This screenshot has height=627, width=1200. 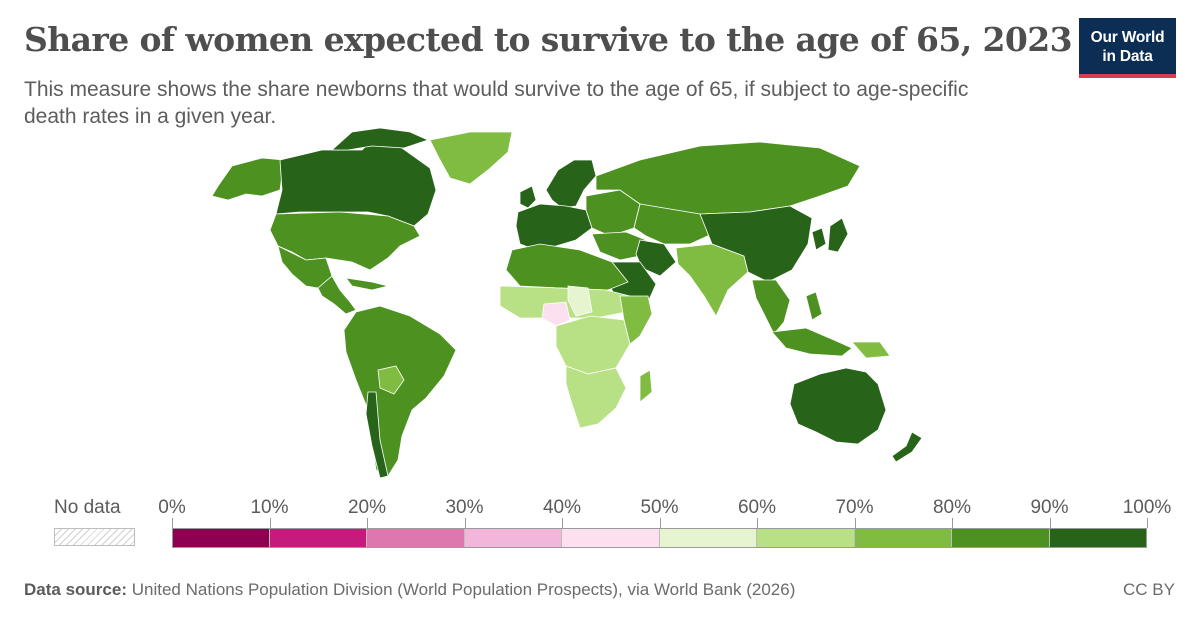 What do you see at coordinates (556, 314) in the screenshot?
I see `map-region-nigeria` at bounding box center [556, 314].